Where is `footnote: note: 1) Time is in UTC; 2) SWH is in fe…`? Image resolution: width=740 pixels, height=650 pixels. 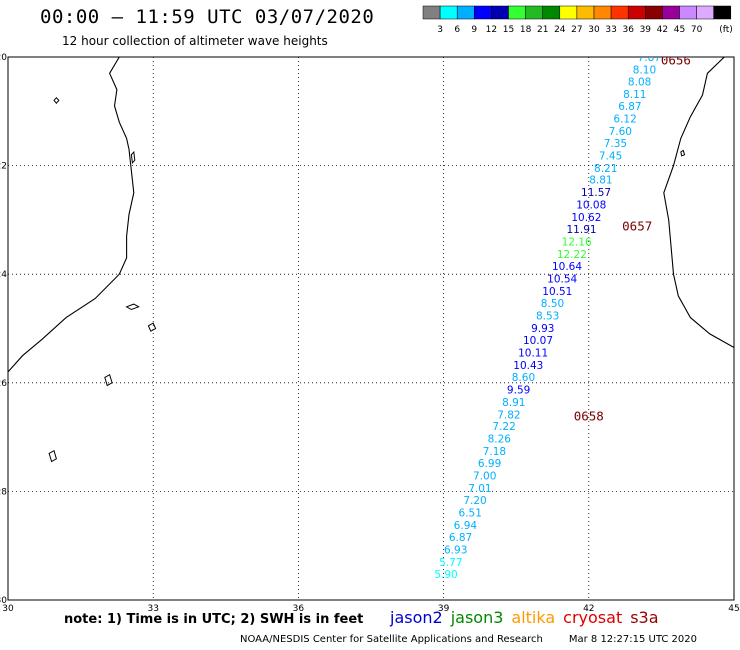
footnote: note: 1) Time is in UTC; 2) SWH is in fe… is located at coordinates (214, 619).